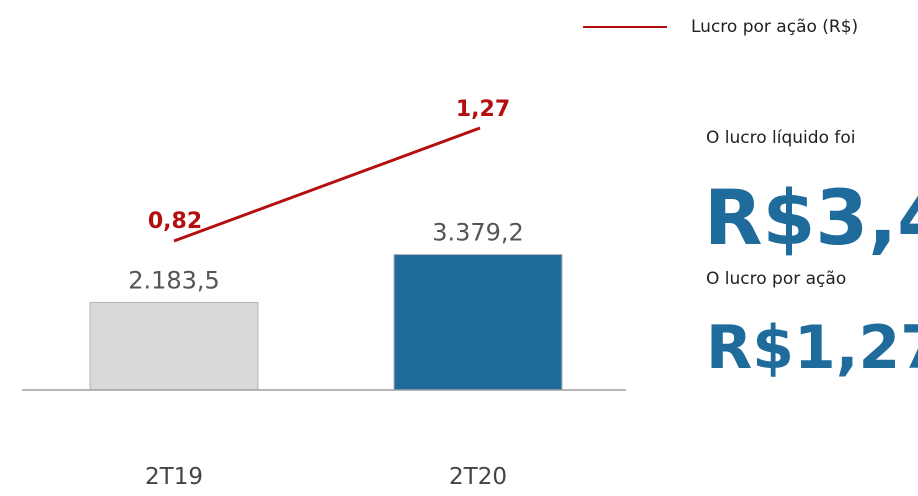  I want to click on bar-value-label: 3.379,2, so click(478, 232).